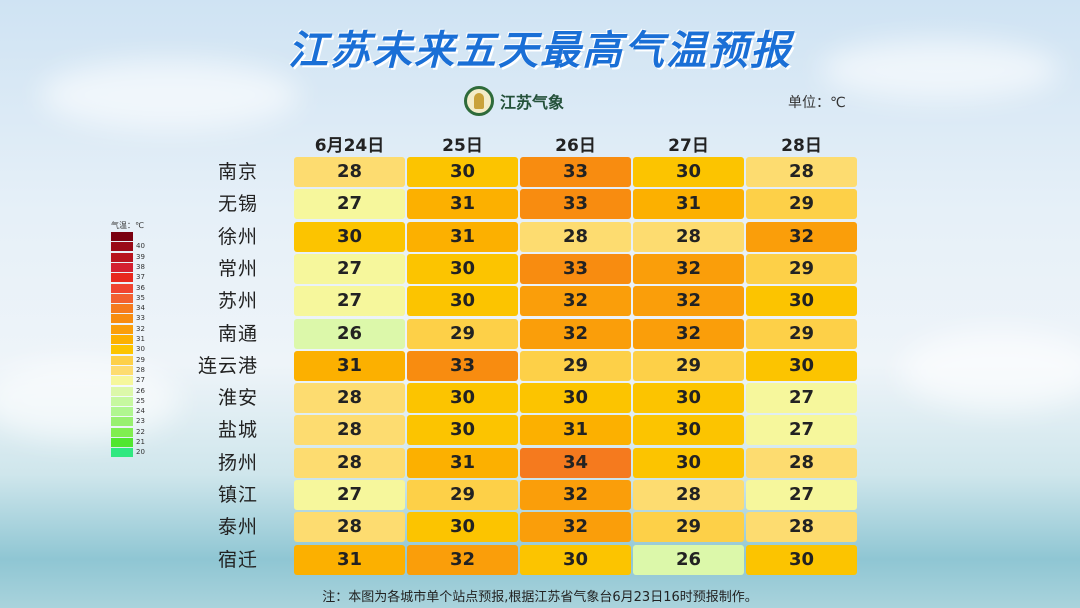  What do you see at coordinates (140, 452) in the screenshot?
I see `legend-label: 20` at bounding box center [140, 452].